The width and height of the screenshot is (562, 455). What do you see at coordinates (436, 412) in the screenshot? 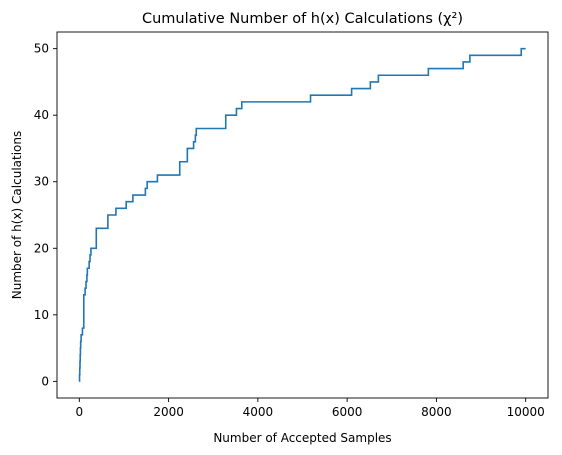
I see `x-tick-label-8000: 8000` at bounding box center [436, 412].